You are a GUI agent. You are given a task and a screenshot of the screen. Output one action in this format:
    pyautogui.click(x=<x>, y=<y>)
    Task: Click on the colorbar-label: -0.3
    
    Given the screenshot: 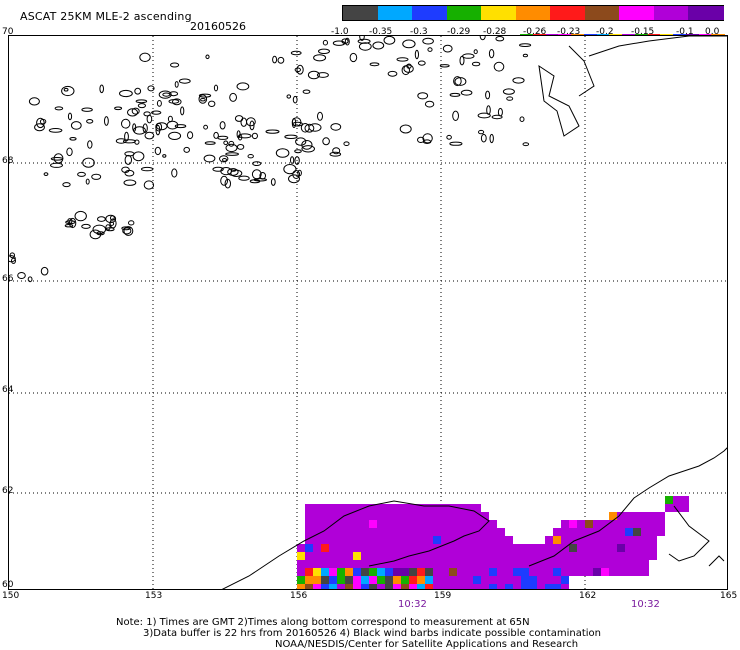 What is the action you would take?
    pyautogui.click(x=419, y=32)
    